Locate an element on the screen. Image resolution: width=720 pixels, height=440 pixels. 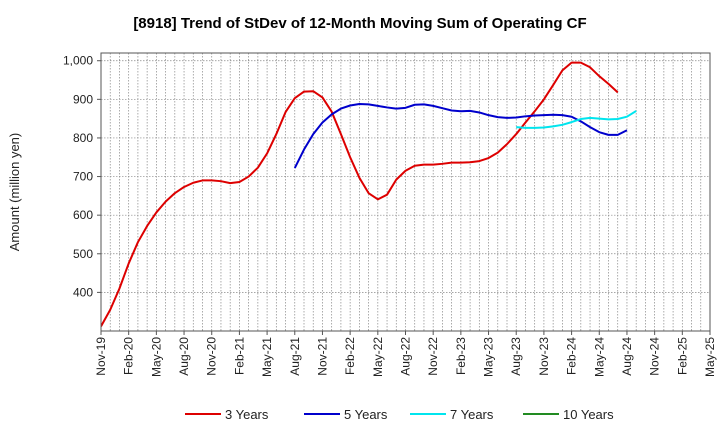
x-tick-label: Nov-22 is located at coordinates (433, 356).